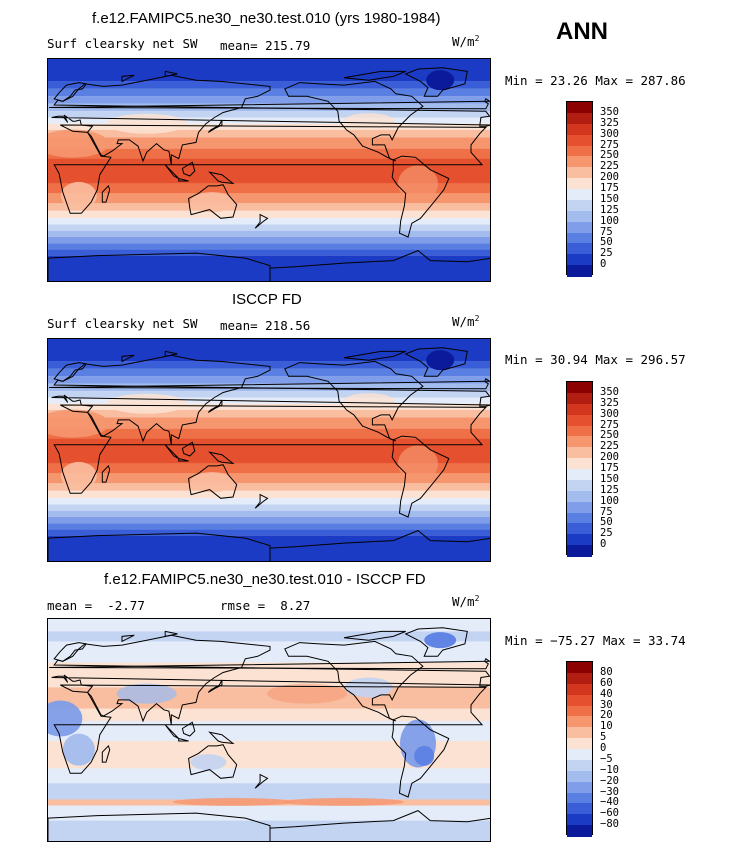 Image resolution: width=733 pixels, height=847 pixels. What do you see at coordinates (606, 253) in the screenshot?
I see `colorbar-tick-label: 25` at bounding box center [606, 253].